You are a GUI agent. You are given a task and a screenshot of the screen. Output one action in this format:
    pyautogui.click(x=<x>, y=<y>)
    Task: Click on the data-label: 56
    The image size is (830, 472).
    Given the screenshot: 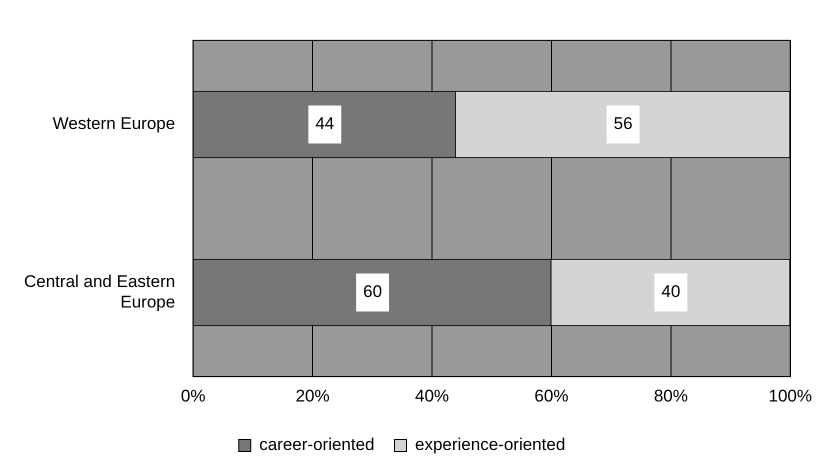 What is the action you would take?
    pyautogui.click(x=623, y=124)
    